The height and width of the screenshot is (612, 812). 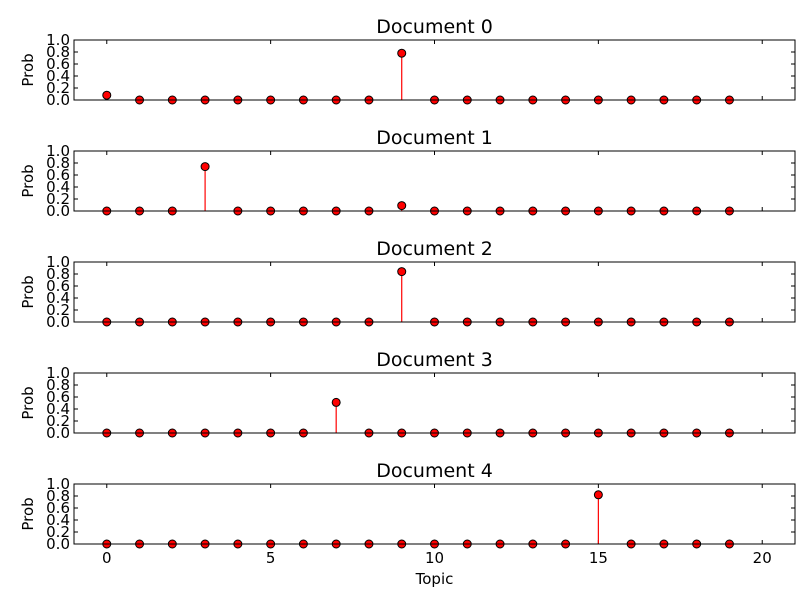 I want to click on x-axis-label: Topic, so click(x=434, y=579).